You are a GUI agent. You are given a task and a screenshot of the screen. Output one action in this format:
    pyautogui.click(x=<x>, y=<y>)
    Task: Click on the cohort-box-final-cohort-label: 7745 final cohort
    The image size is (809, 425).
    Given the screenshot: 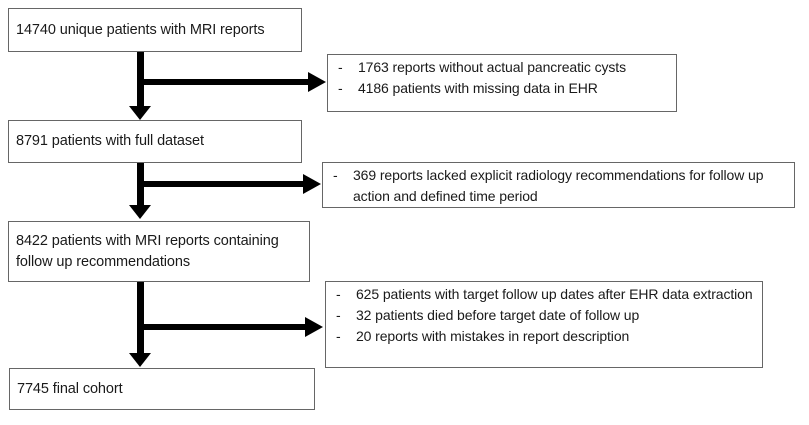 What is the action you would take?
    pyautogui.click(x=70, y=388)
    